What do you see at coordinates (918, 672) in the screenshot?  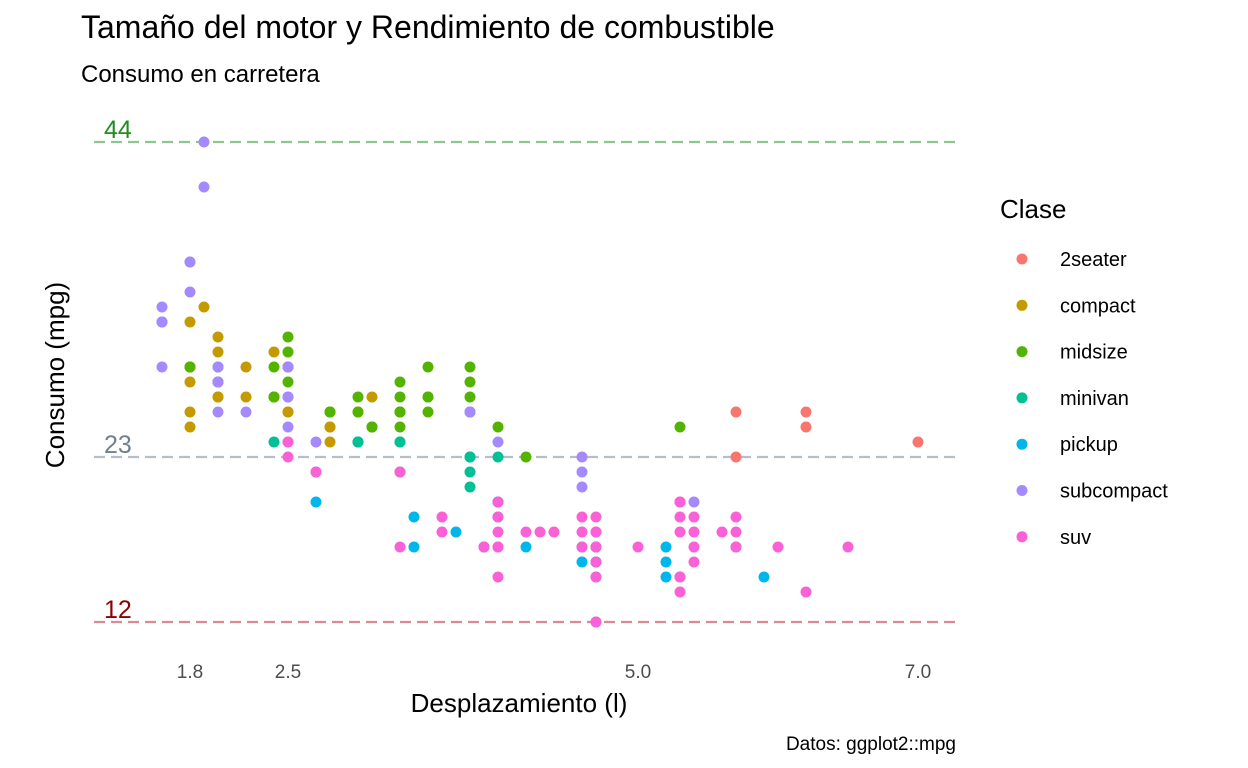 I see `x-tick-label: 7.0` at bounding box center [918, 672].